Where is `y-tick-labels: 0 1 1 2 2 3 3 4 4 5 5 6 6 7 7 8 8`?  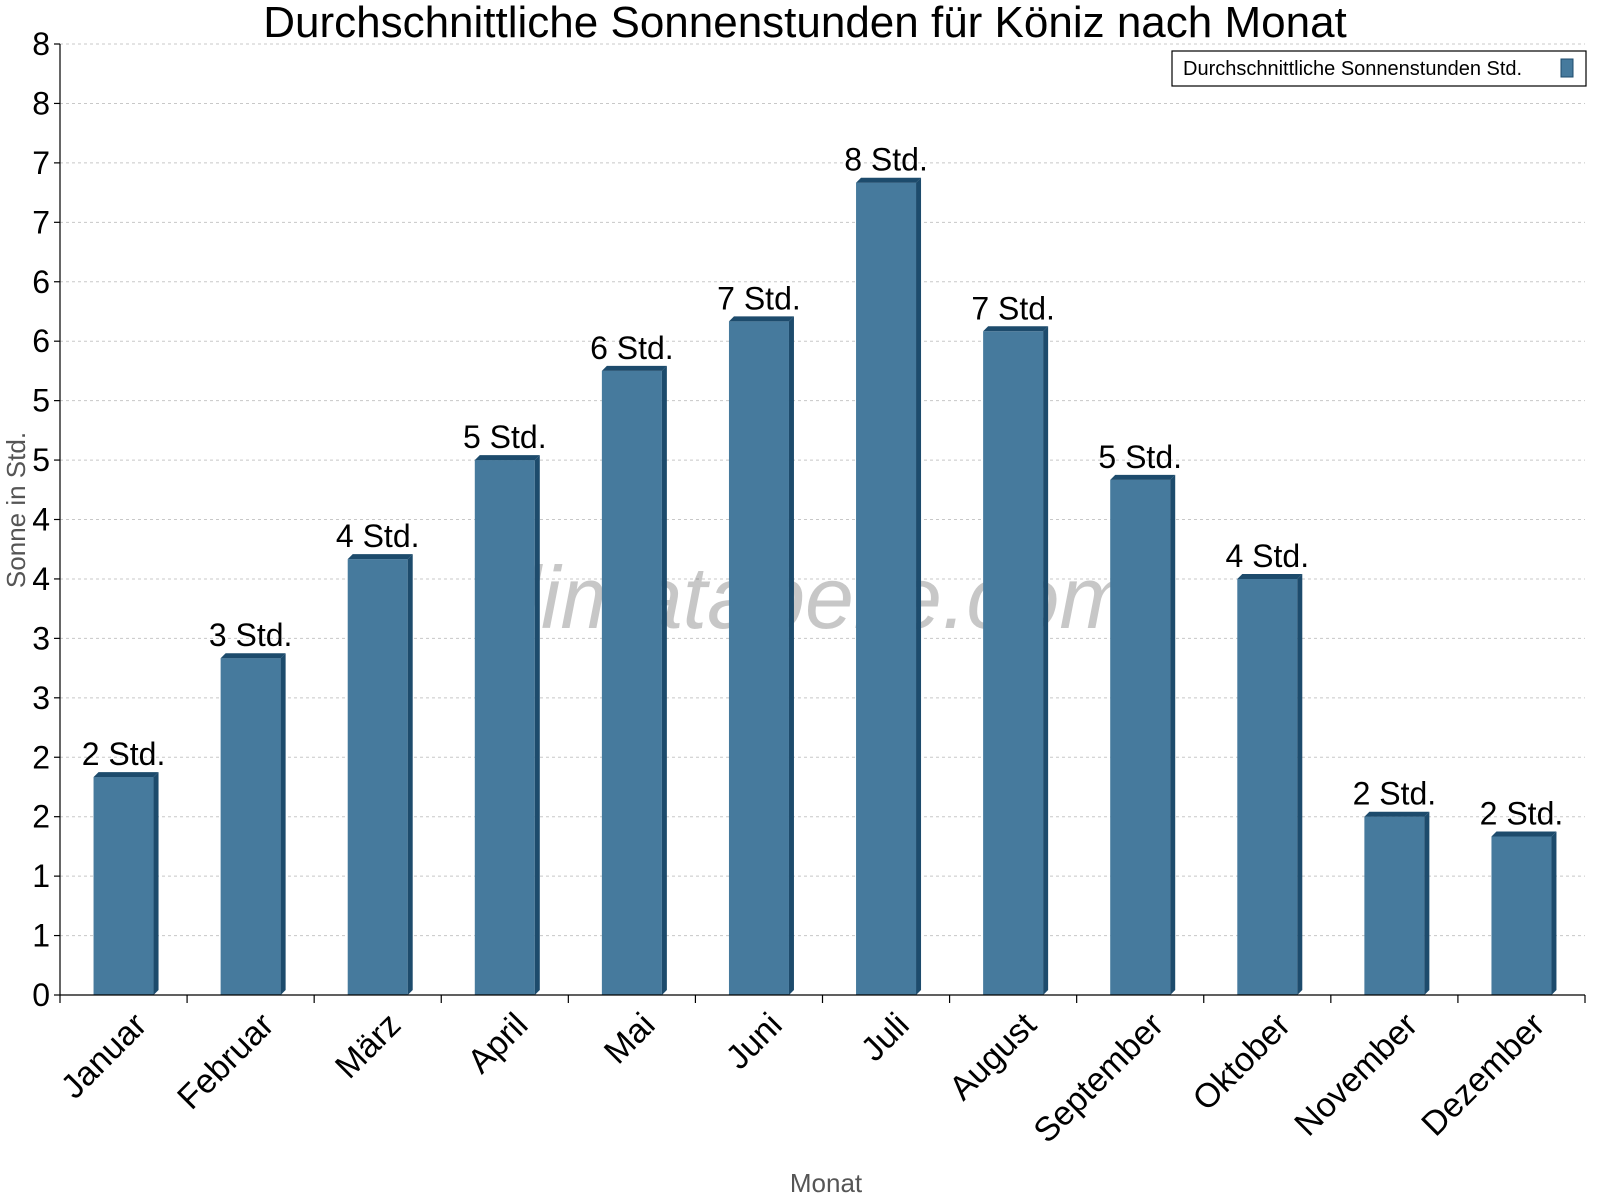 y-tick-labels: 0 1 1 2 2 3 3 4 4 5 5 6 6 7 7 8 8 is located at coordinates (41, 519).